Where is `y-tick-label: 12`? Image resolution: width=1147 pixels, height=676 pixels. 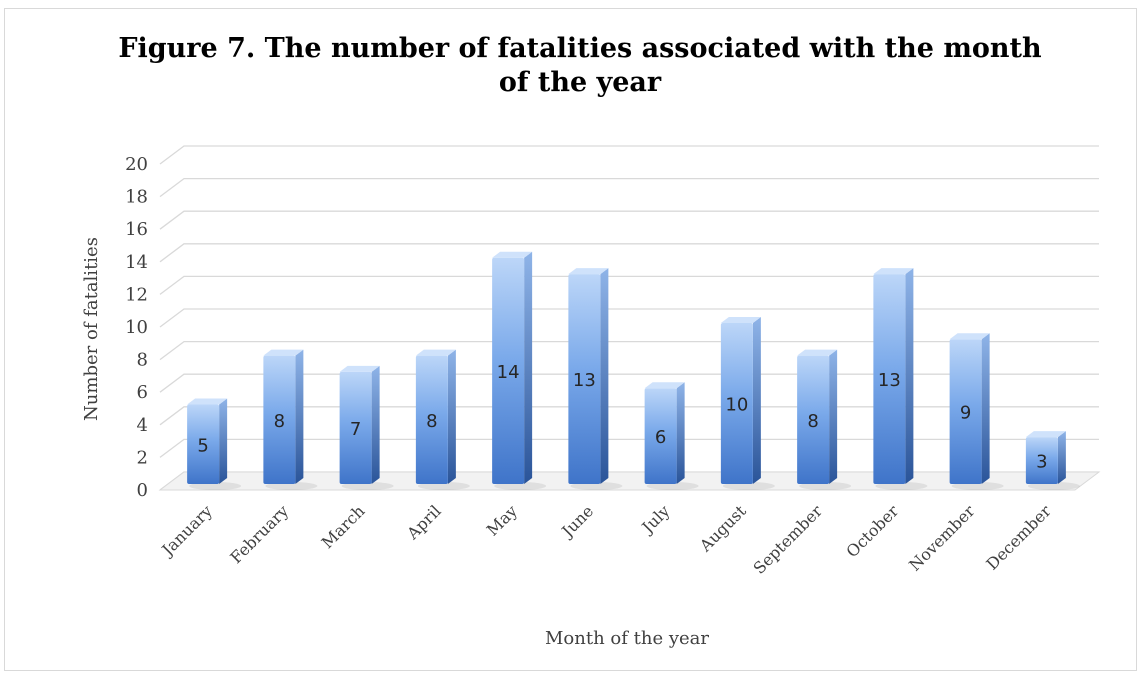 y-tick-label: 12 is located at coordinates (136, 294).